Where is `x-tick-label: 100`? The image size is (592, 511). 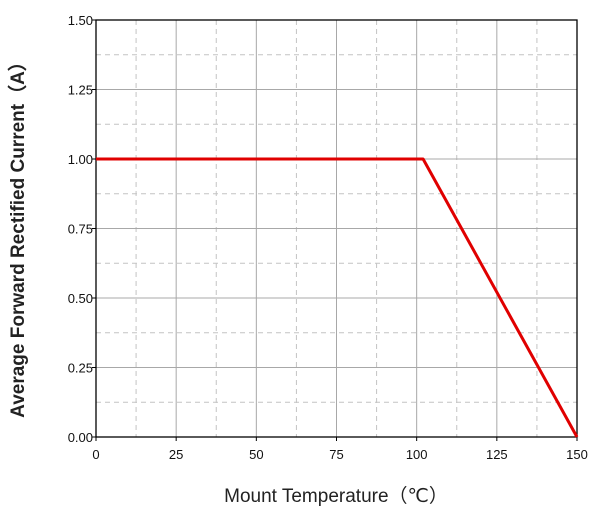
x-tick-label: 100 is located at coordinates (417, 454).